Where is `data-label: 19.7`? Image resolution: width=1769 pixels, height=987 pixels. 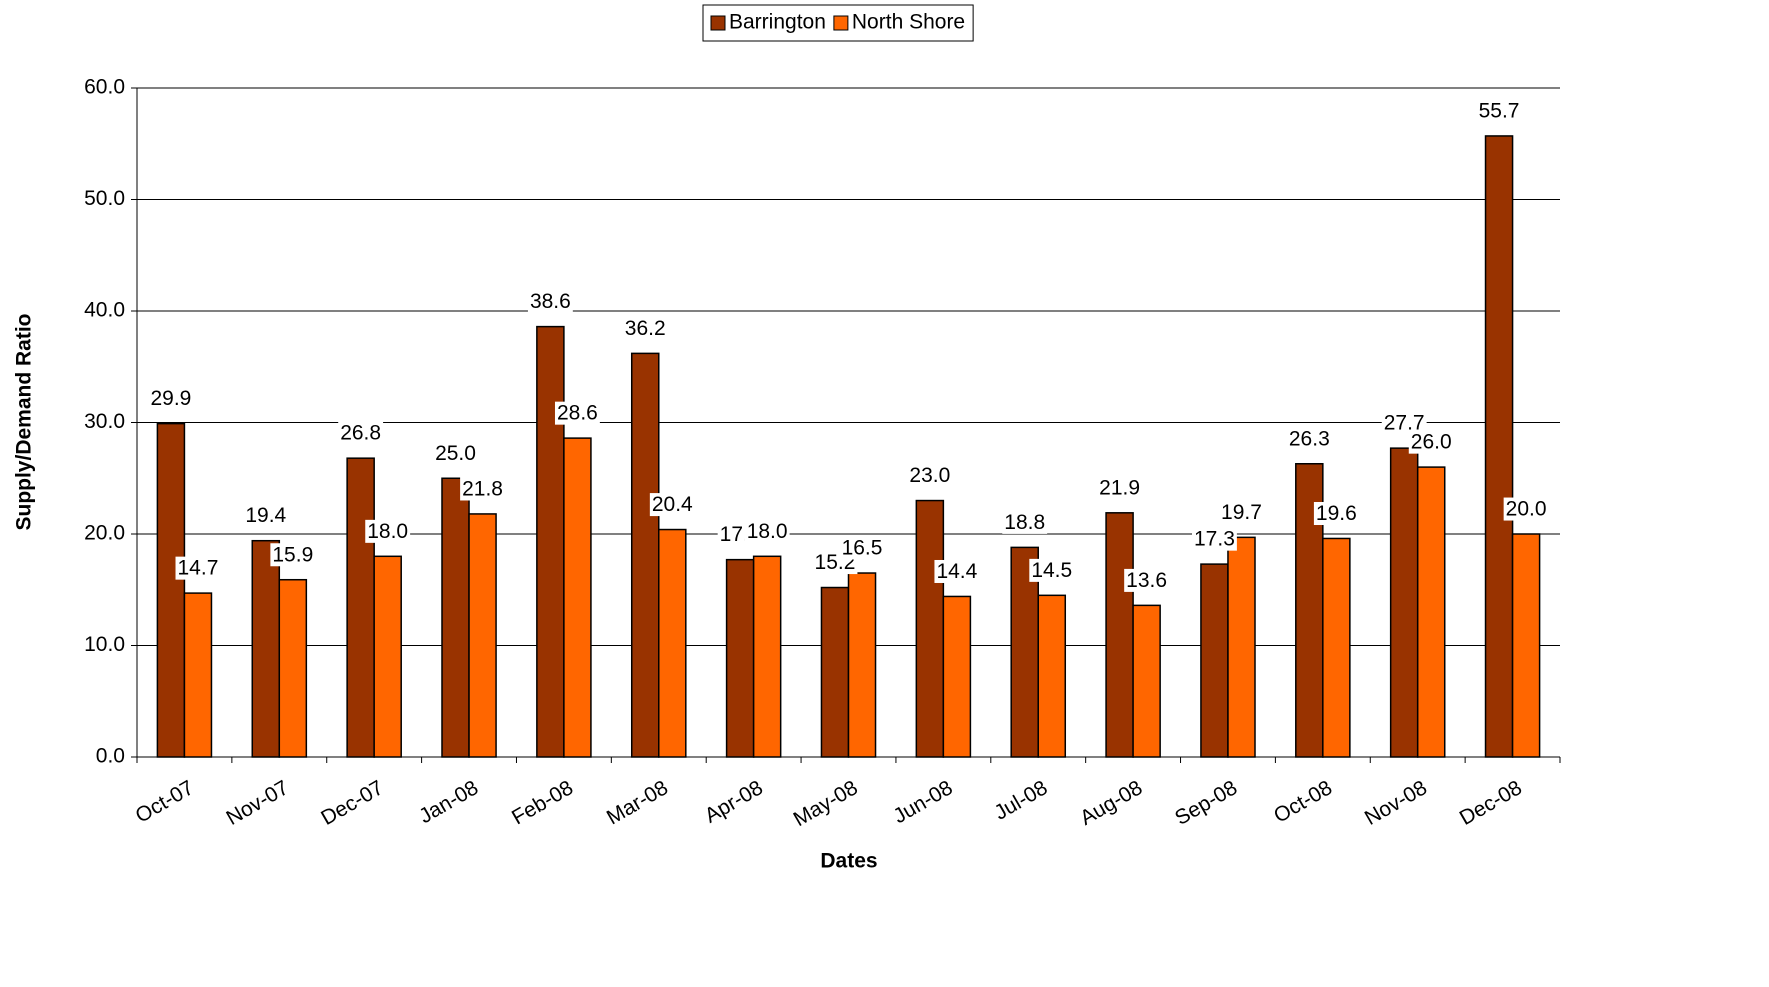 data-label: 19.7 is located at coordinates (1241, 512).